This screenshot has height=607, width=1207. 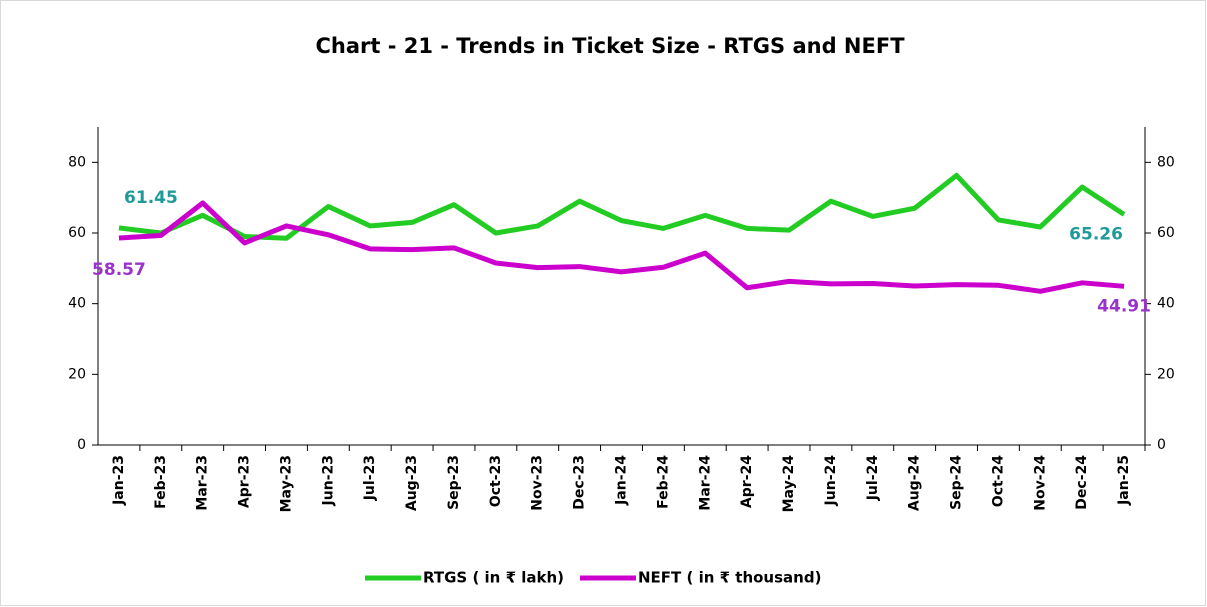 I want to click on y2-tick-label: 20, so click(x=1166, y=374).